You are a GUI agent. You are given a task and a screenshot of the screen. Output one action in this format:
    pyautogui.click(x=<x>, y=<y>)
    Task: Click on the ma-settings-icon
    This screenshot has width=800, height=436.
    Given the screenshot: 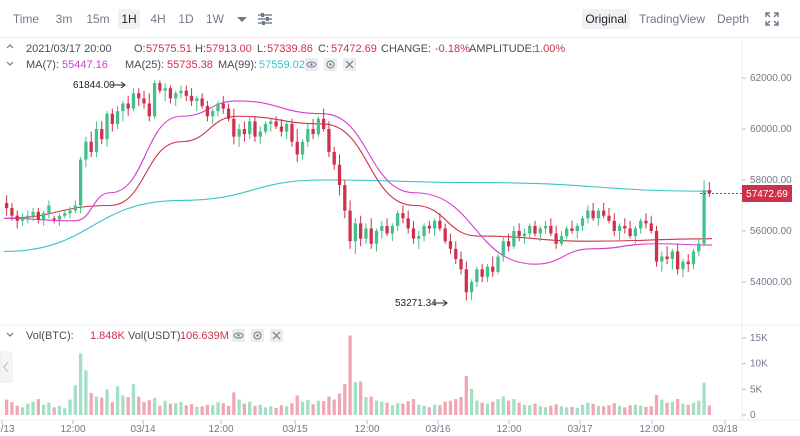 What is the action you would take?
    pyautogui.click(x=330, y=64)
    